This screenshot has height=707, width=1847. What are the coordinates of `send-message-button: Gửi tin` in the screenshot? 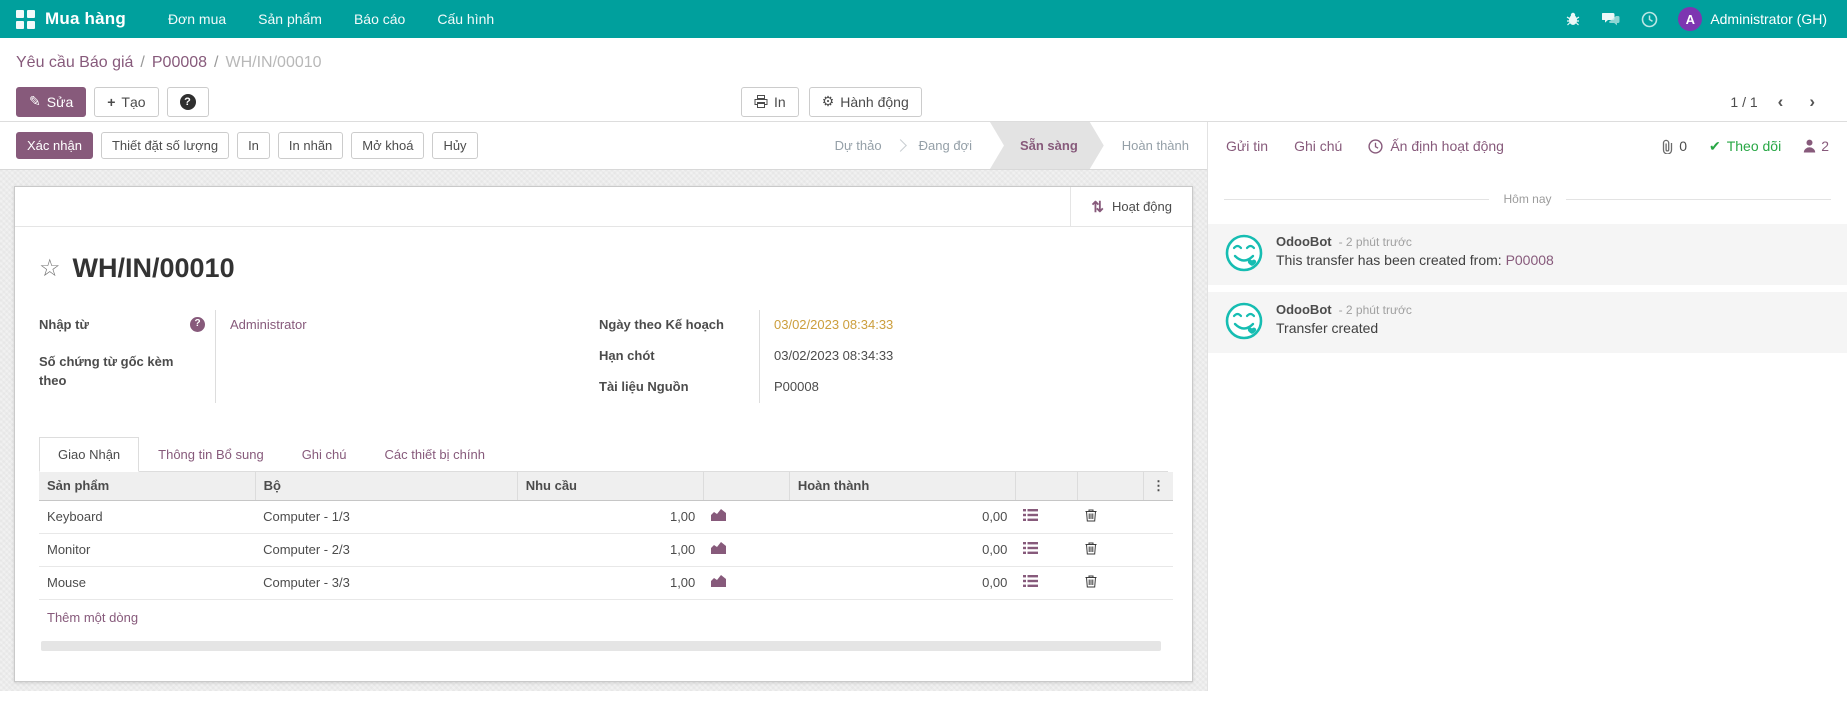 It's located at (1247, 146).